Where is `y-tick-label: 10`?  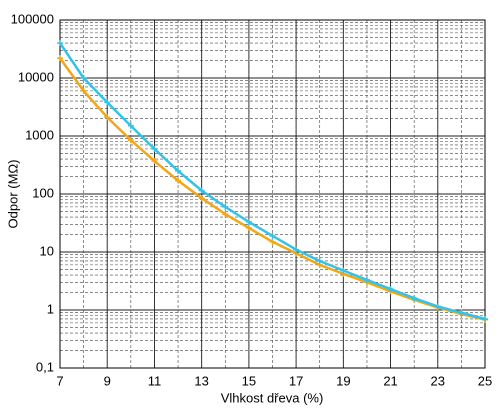
y-tick-label: 10 is located at coordinates (47, 250).